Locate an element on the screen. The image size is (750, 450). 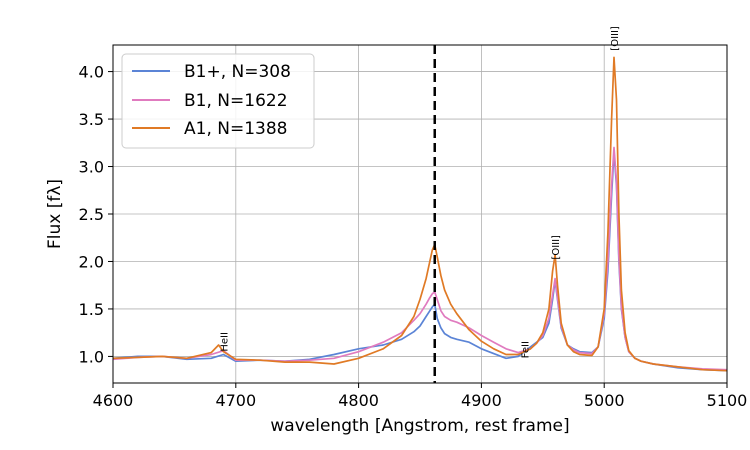
x-axis-label: wavelength [Angstrom, rest frame] is located at coordinates (419, 426).